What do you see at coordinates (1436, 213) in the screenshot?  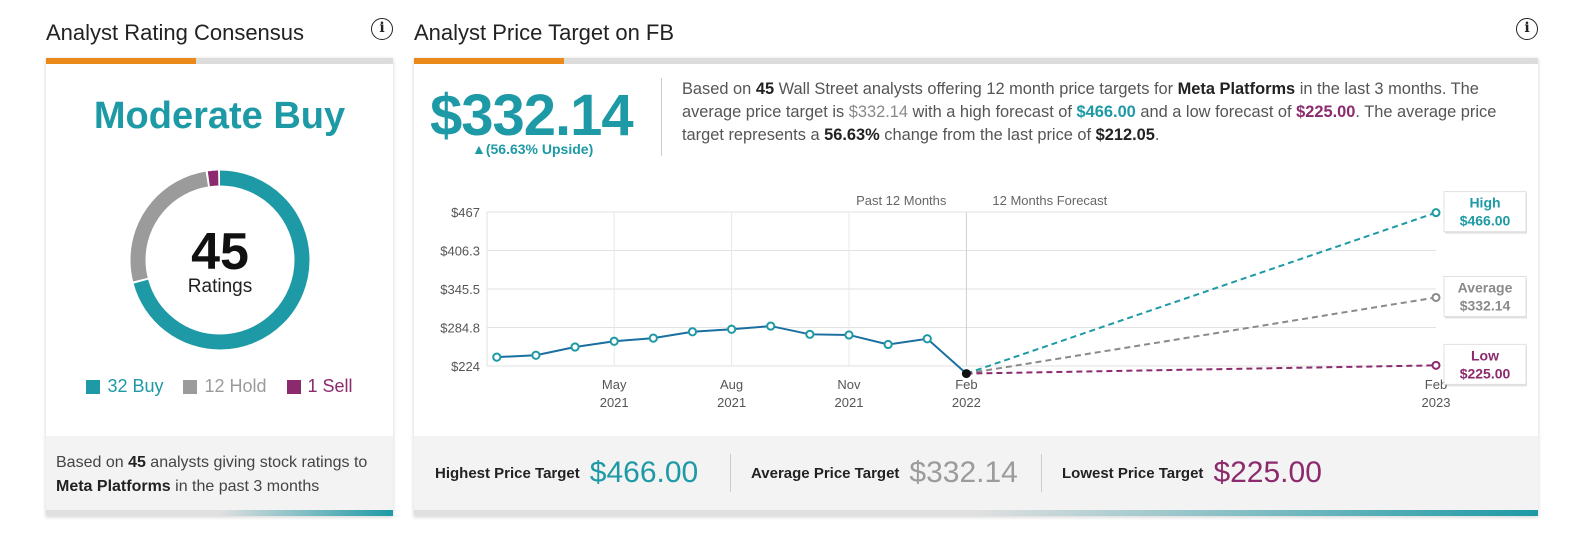 I see `forecast-point-high` at bounding box center [1436, 213].